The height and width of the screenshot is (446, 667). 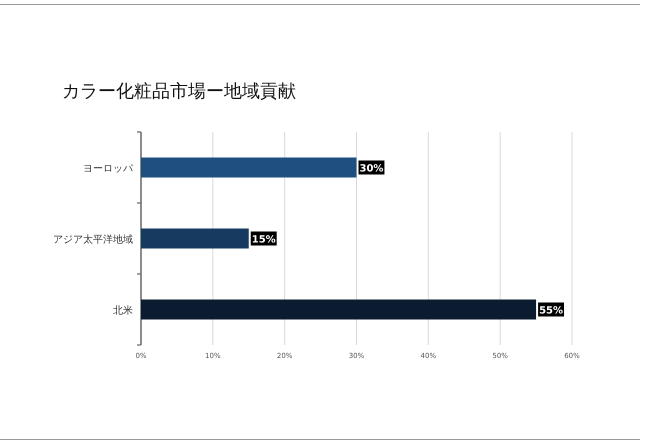 What do you see at coordinates (551, 311) in the screenshot?
I see `data-label: 55%` at bounding box center [551, 311].